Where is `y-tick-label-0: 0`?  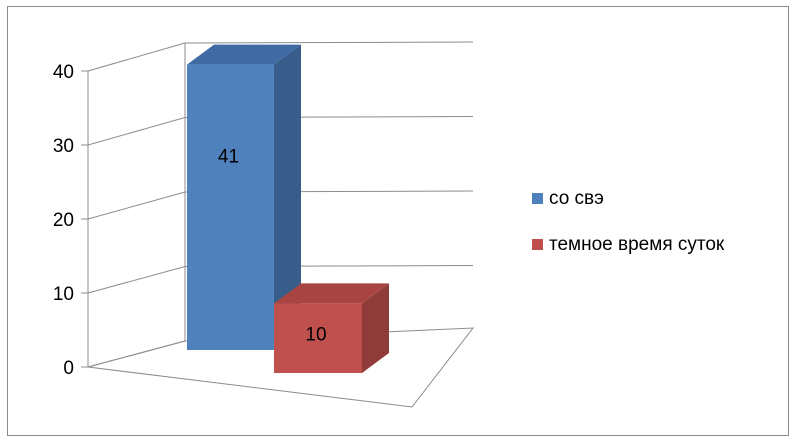
y-tick-label-0: 0 is located at coordinates (68, 368).